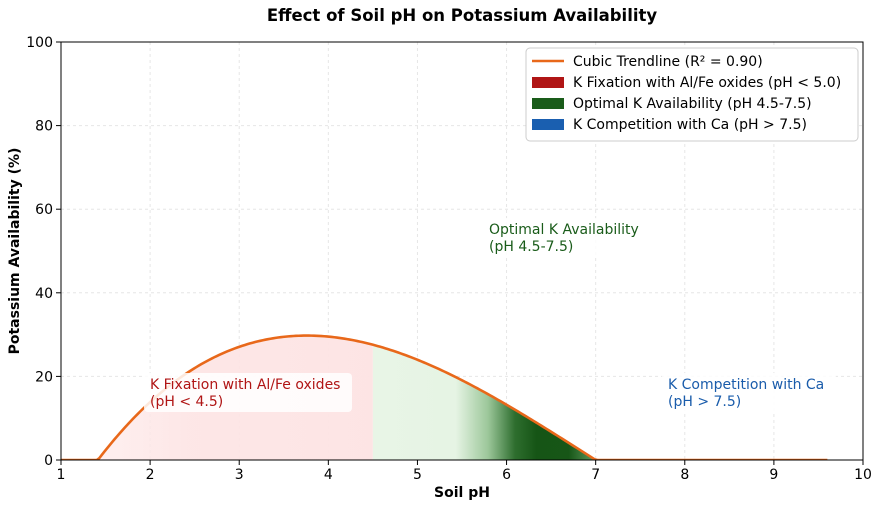 This screenshot has height=511, width=882. Describe the element at coordinates (48, 461) in the screenshot. I see `y-tick-label: 0` at that location.